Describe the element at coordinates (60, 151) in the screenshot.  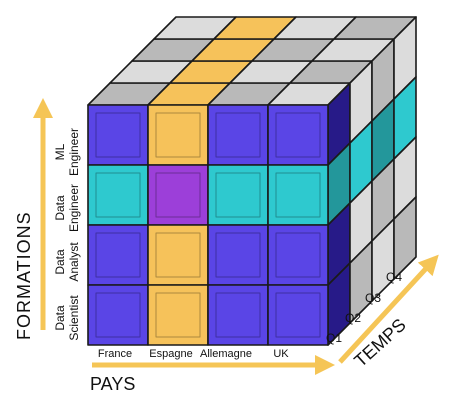
I see `svg-text: ML` at that location.